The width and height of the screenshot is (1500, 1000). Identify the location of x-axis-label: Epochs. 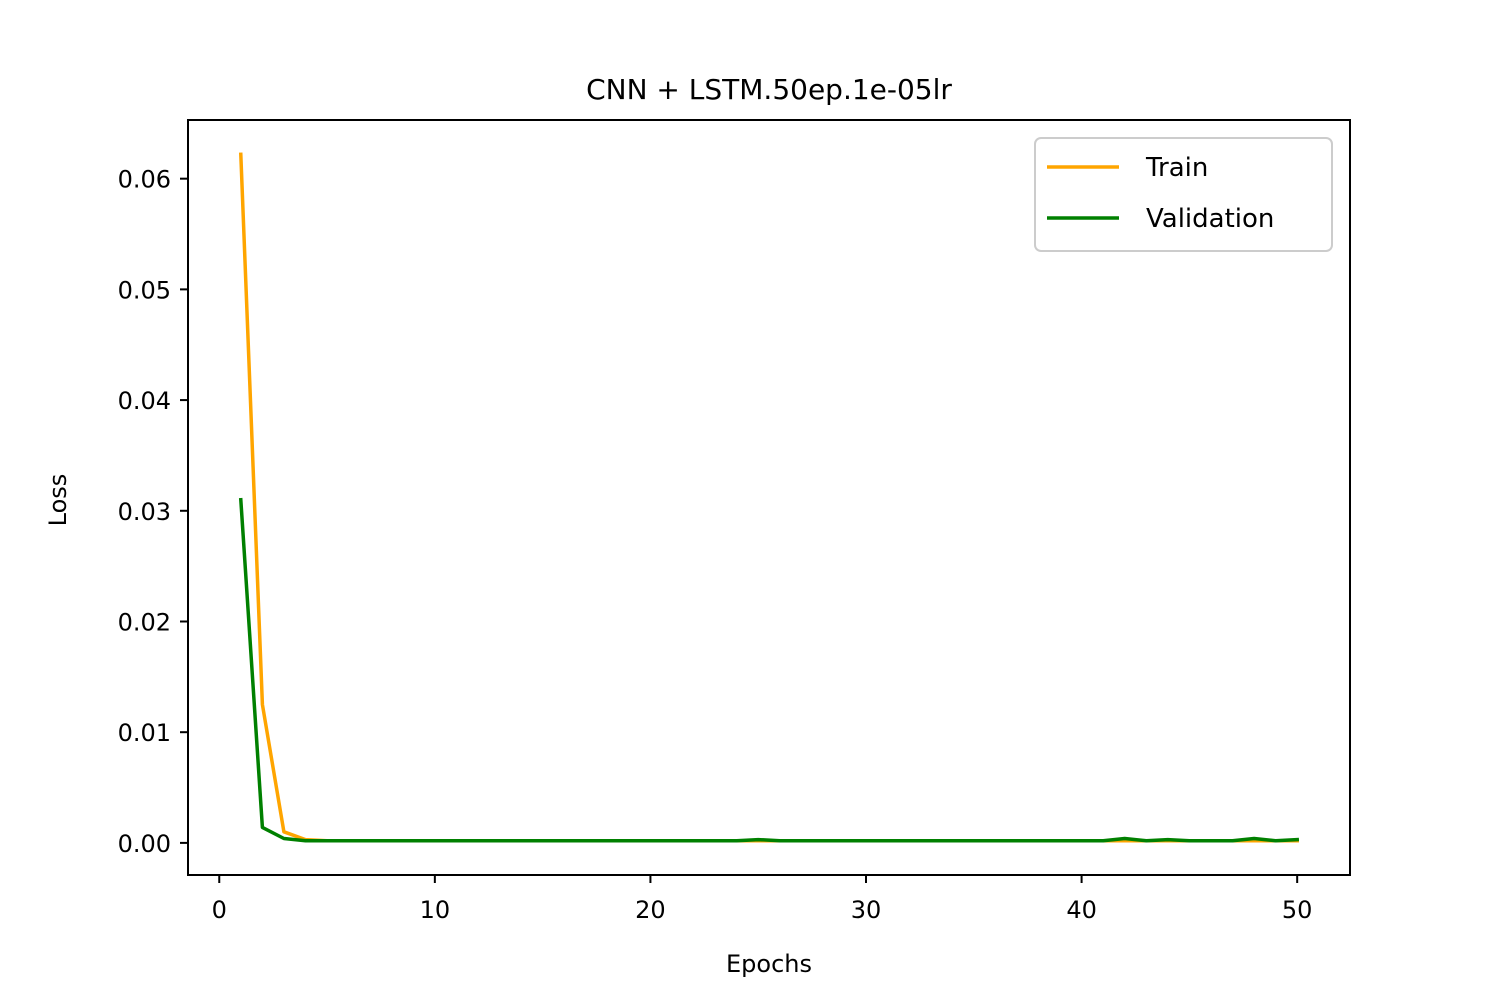
(769, 964).